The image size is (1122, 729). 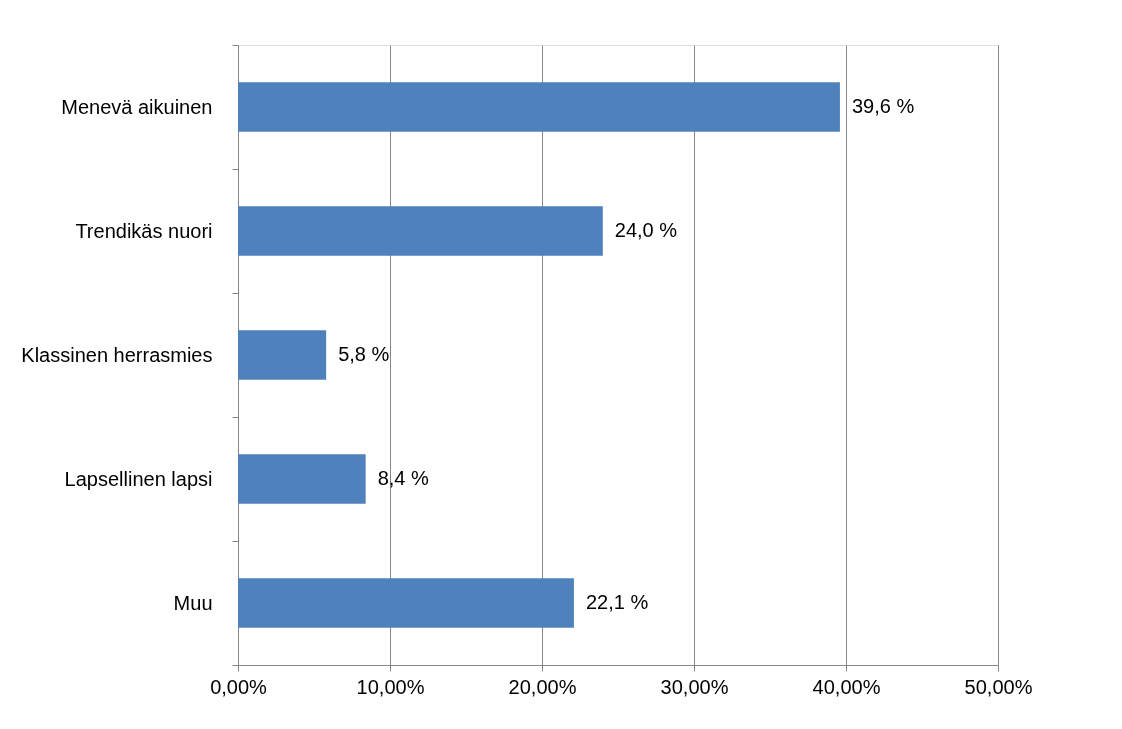 What do you see at coordinates (138, 478) in the screenshot?
I see `y-tick-label: Lapsellinen lapsi` at bounding box center [138, 478].